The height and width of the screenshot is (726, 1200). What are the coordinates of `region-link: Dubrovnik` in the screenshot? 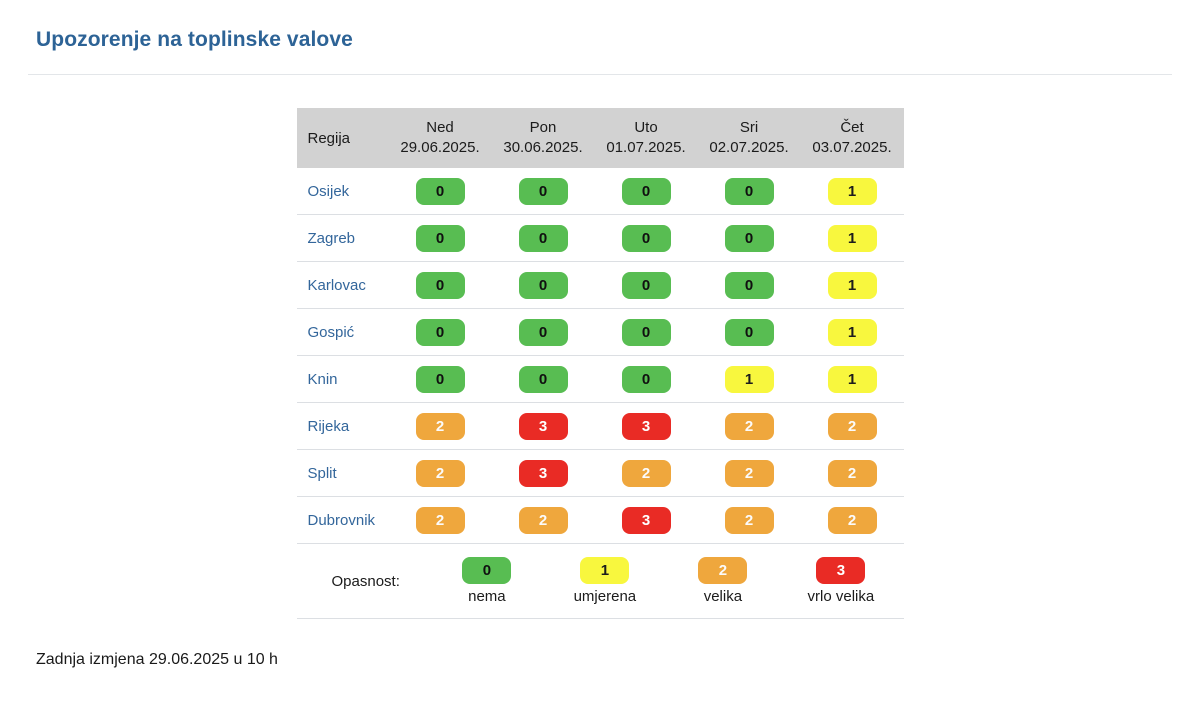 It's located at (341, 520).